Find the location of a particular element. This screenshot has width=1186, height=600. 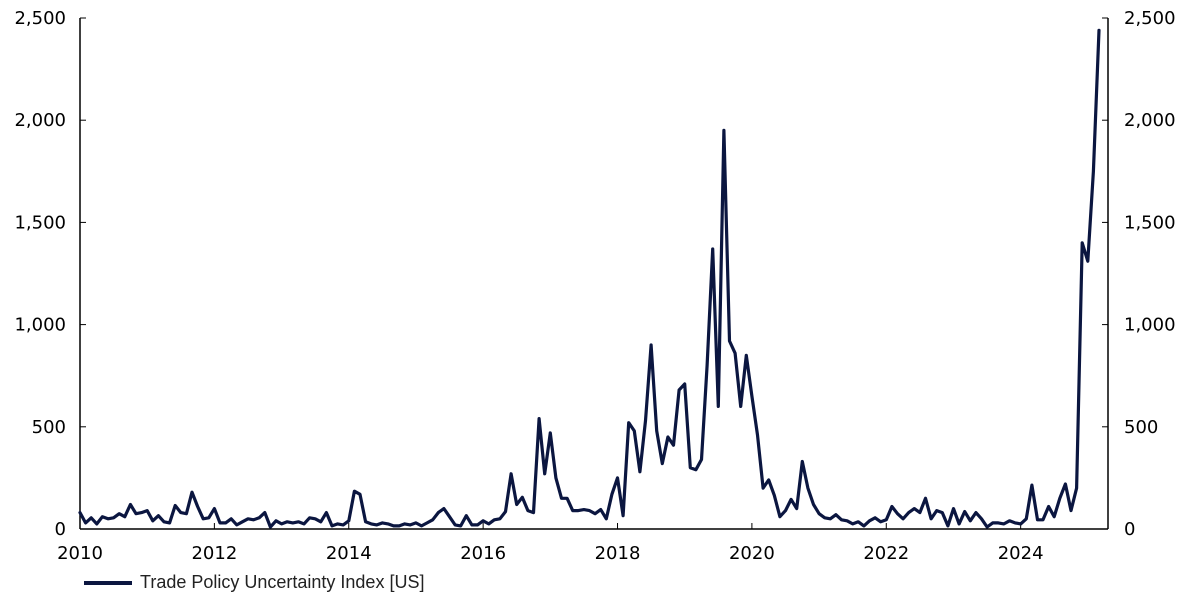

x-tick-label: 2012 is located at coordinates (214, 553).